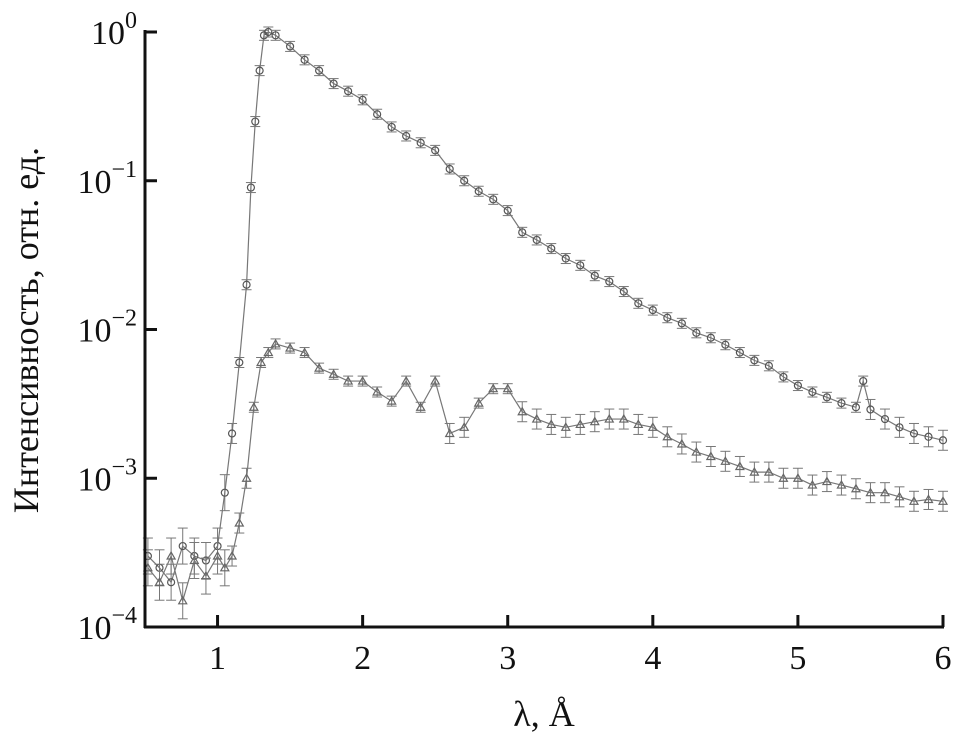 The height and width of the screenshot is (736, 954). Describe the element at coordinates (507, 658) in the screenshot. I see `x-tick-label: 3` at that location.